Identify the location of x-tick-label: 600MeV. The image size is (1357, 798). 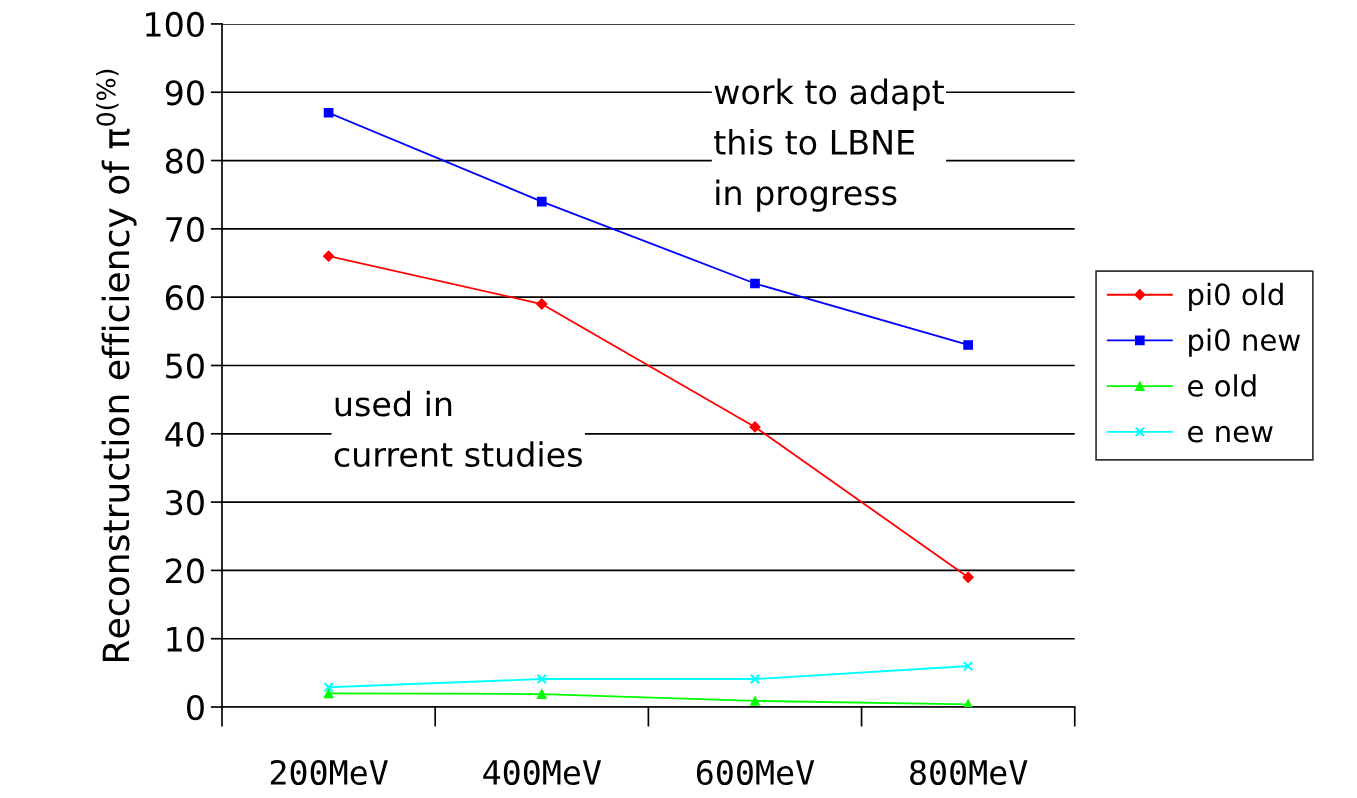
(755, 772).